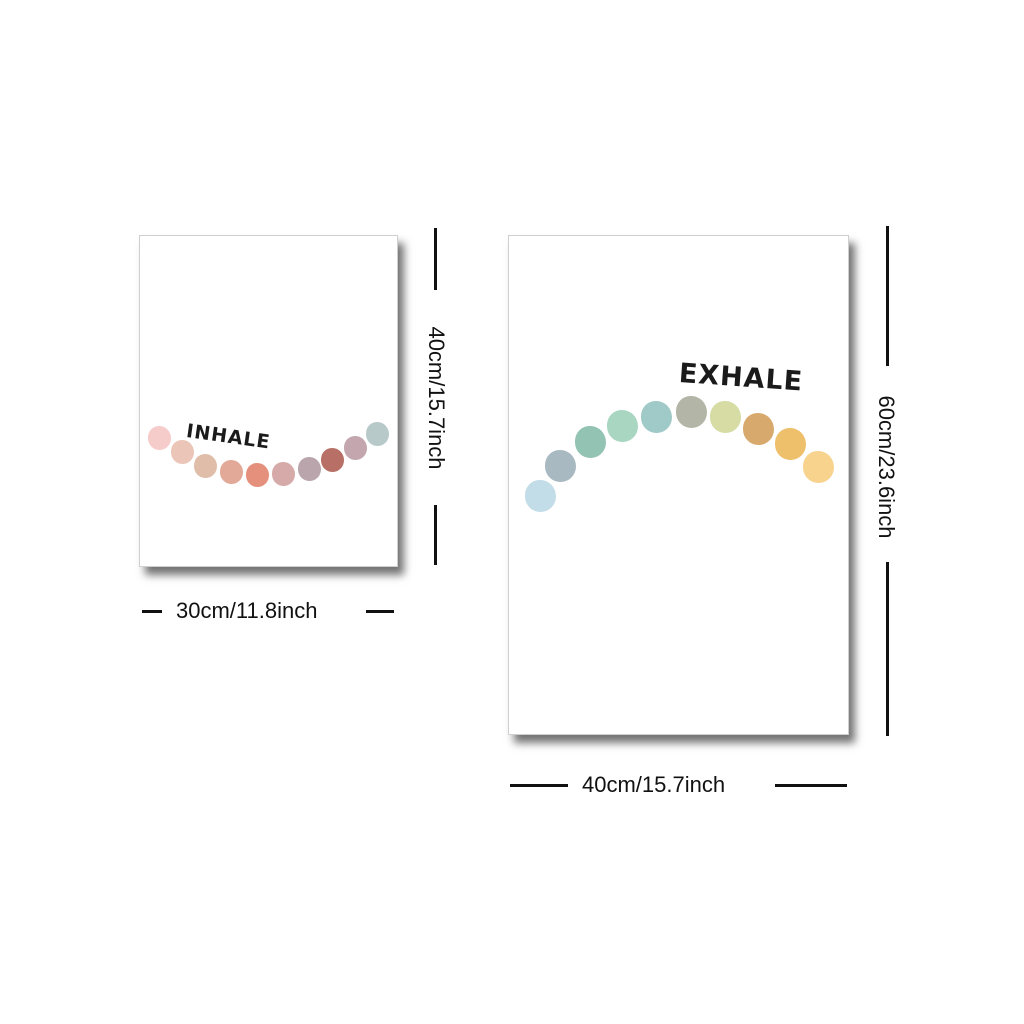 Image resolution: width=1024 pixels, height=1024 pixels. I want to click on right-width-rule-left, so click(539, 785).